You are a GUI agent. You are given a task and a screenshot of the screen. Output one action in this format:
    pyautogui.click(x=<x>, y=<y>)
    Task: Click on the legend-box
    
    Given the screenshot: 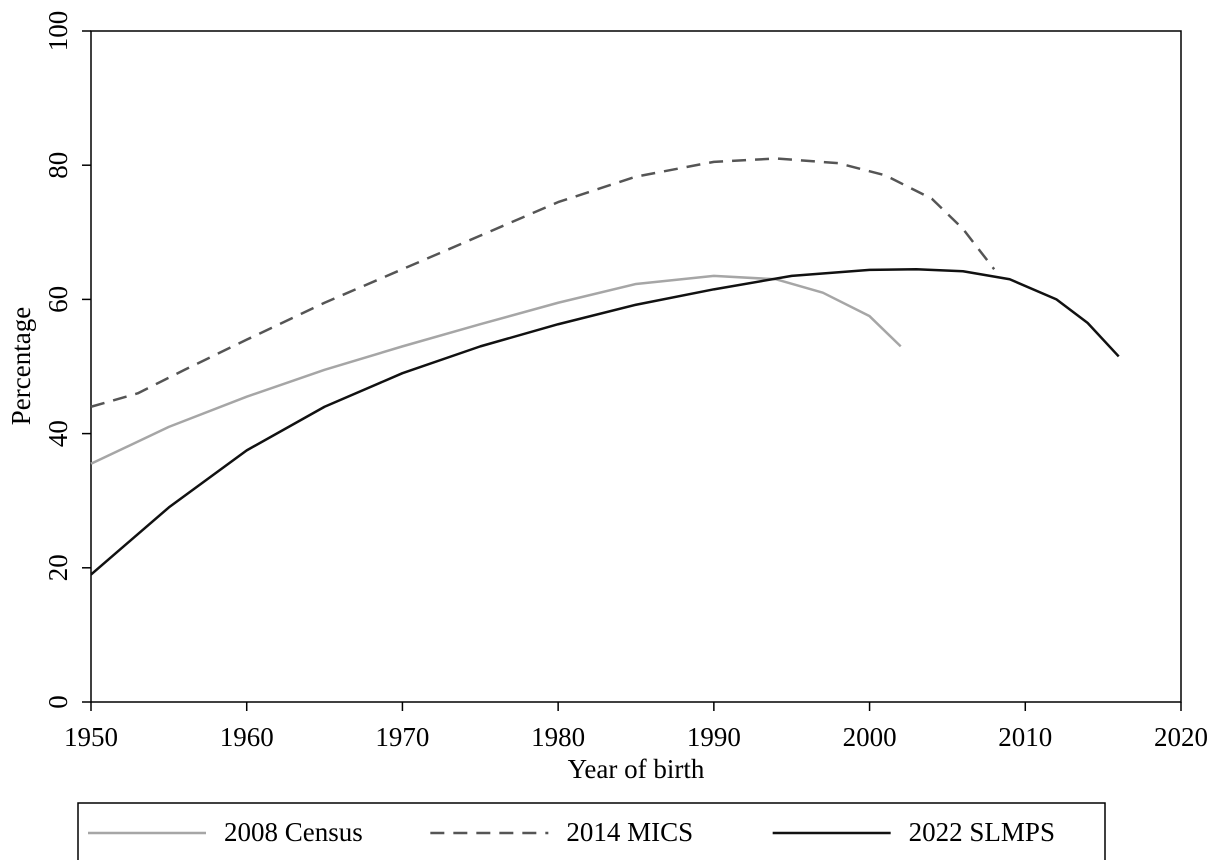 What is the action you would take?
    pyautogui.click(x=591, y=831)
    